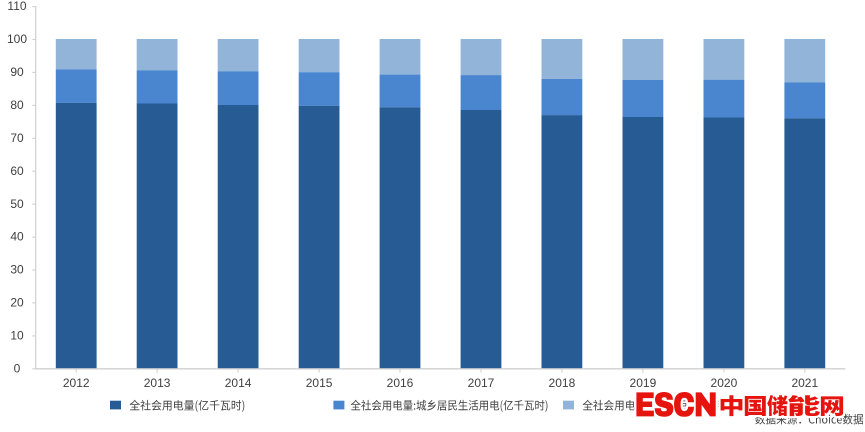 This screenshot has height=432, width=865. What do you see at coordinates (16, 6) in the screenshot?
I see `svg-text: 110` at bounding box center [16, 6].